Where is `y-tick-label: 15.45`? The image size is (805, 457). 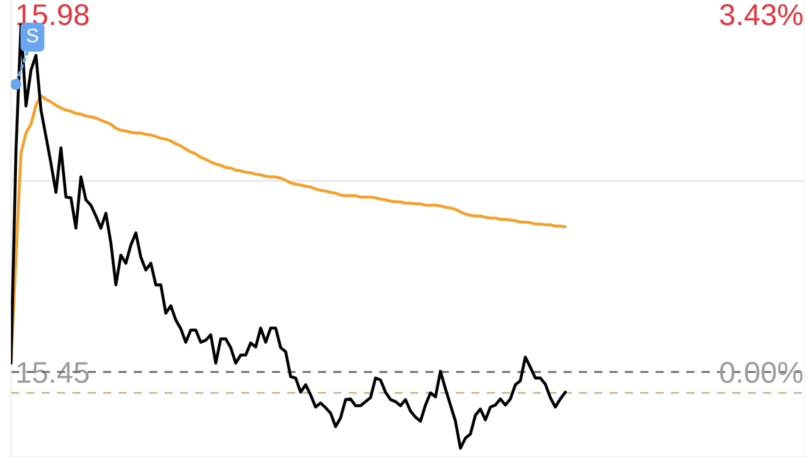 y-tick-label: 15.45 is located at coordinates (53, 373).